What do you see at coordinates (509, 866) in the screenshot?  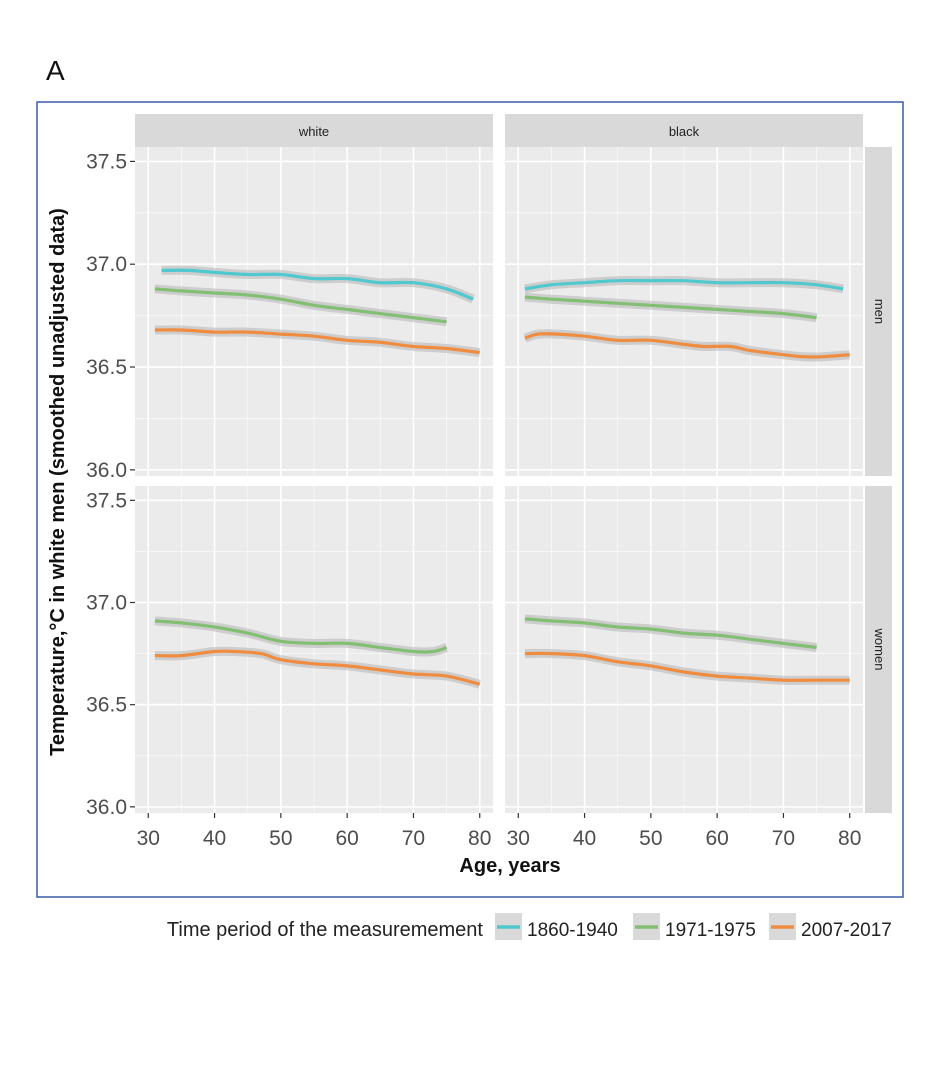 I see `x-axis-title: Age, years` at bounding box center [509, 866].